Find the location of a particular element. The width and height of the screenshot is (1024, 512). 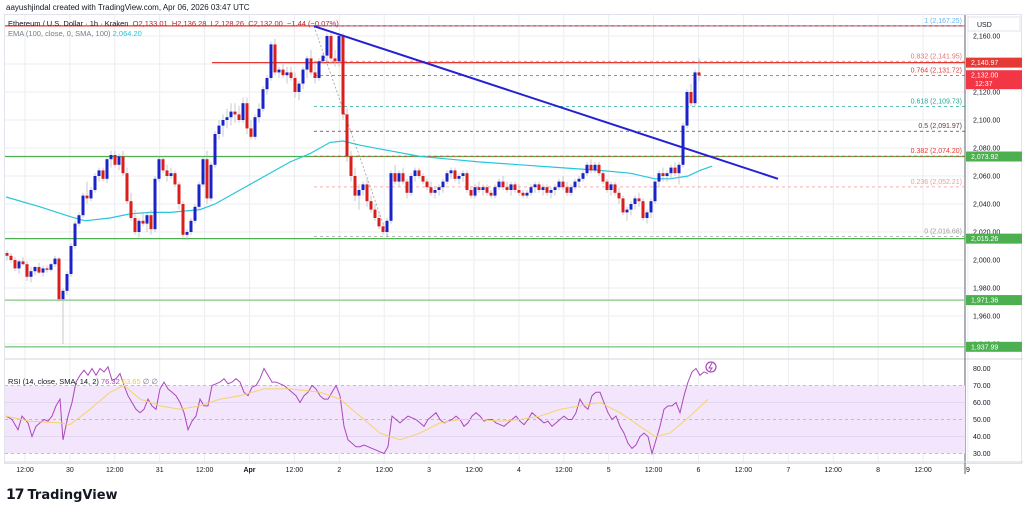

alert-lightning-icon is located at coordinates (711, 367).